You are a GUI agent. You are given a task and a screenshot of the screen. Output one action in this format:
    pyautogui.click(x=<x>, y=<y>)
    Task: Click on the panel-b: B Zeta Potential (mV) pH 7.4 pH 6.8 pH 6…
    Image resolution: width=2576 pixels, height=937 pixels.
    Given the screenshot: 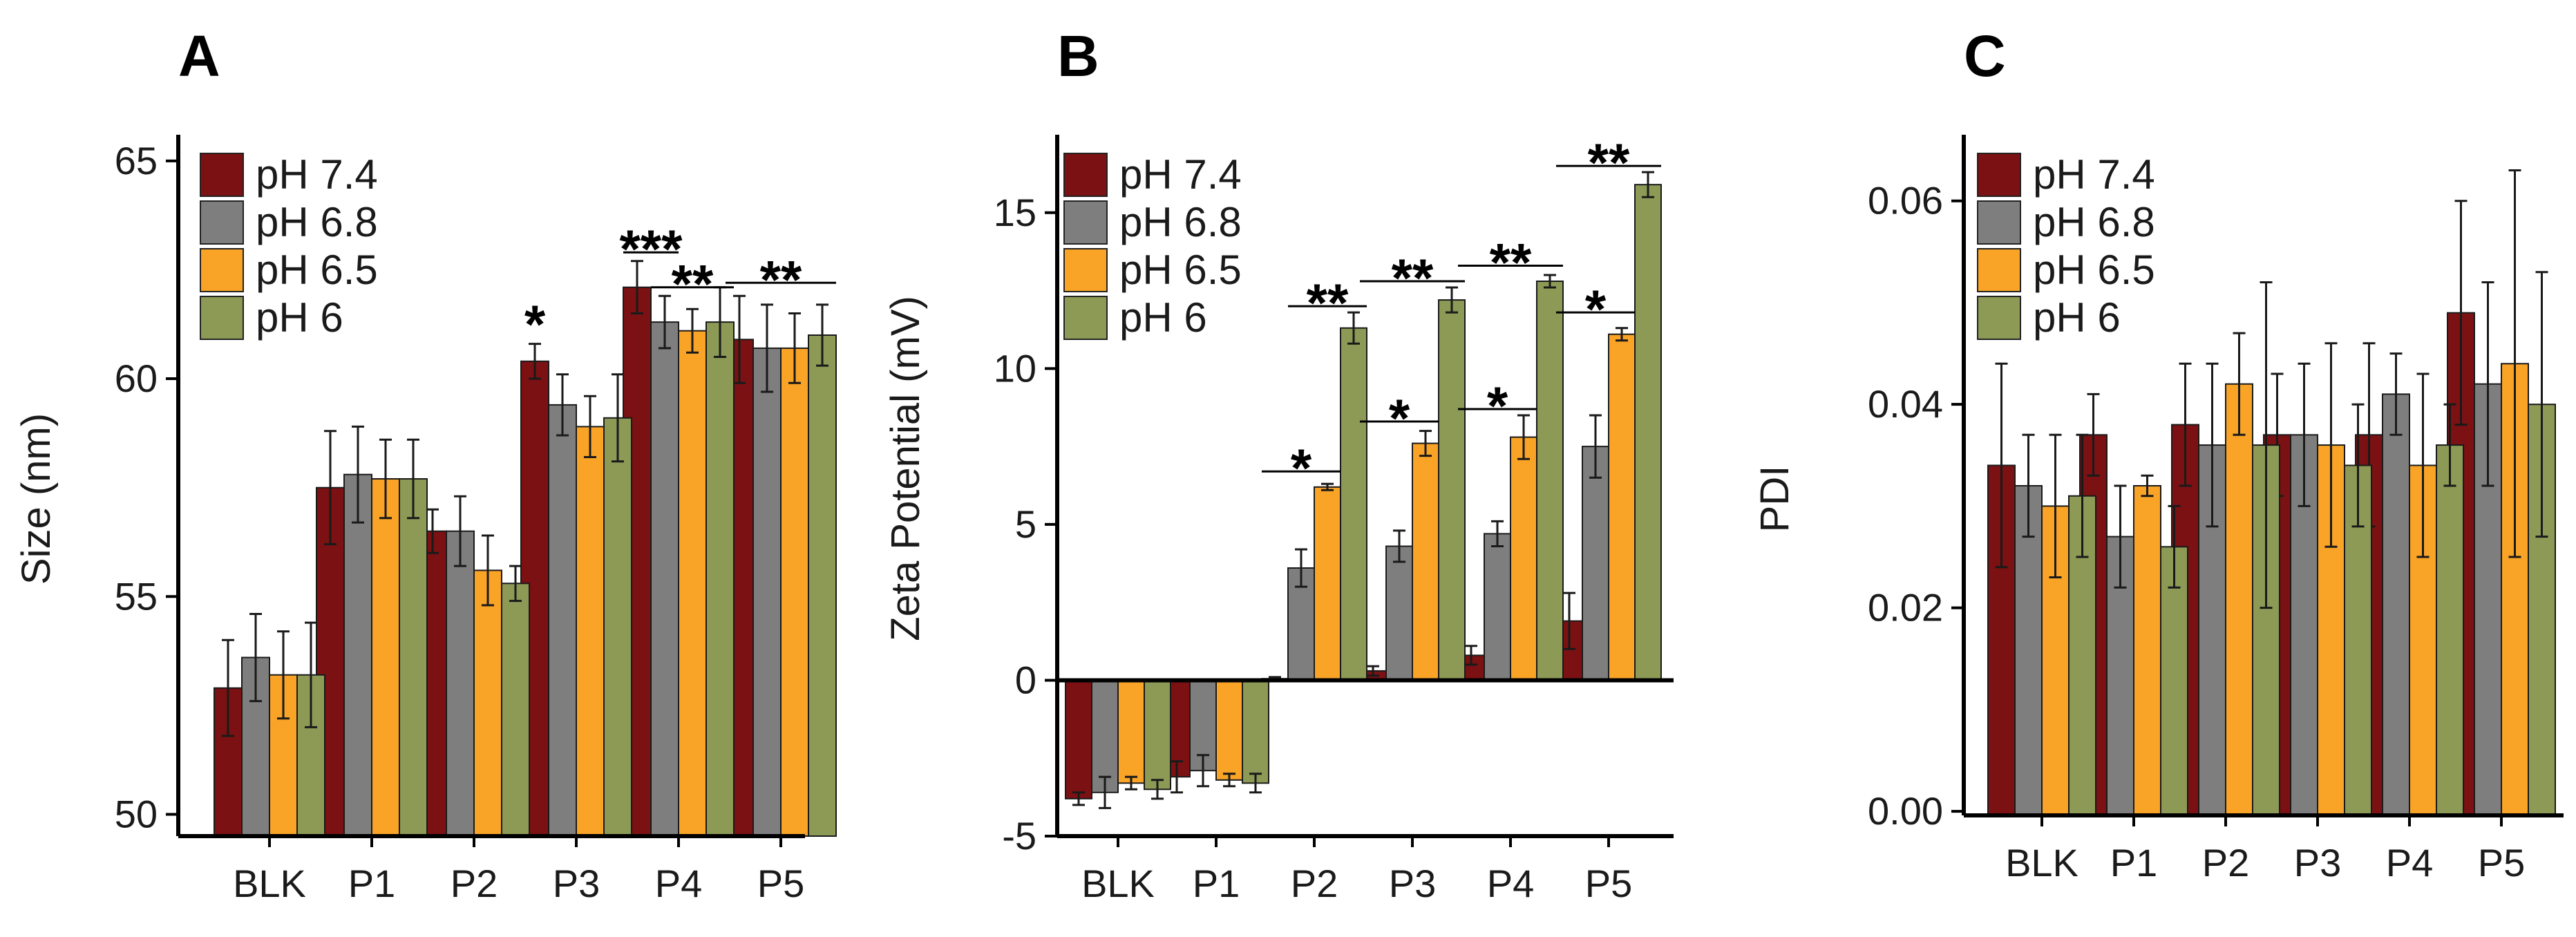 What is the action you would take?
    pyautogui.click(x=1062, y=332)
    